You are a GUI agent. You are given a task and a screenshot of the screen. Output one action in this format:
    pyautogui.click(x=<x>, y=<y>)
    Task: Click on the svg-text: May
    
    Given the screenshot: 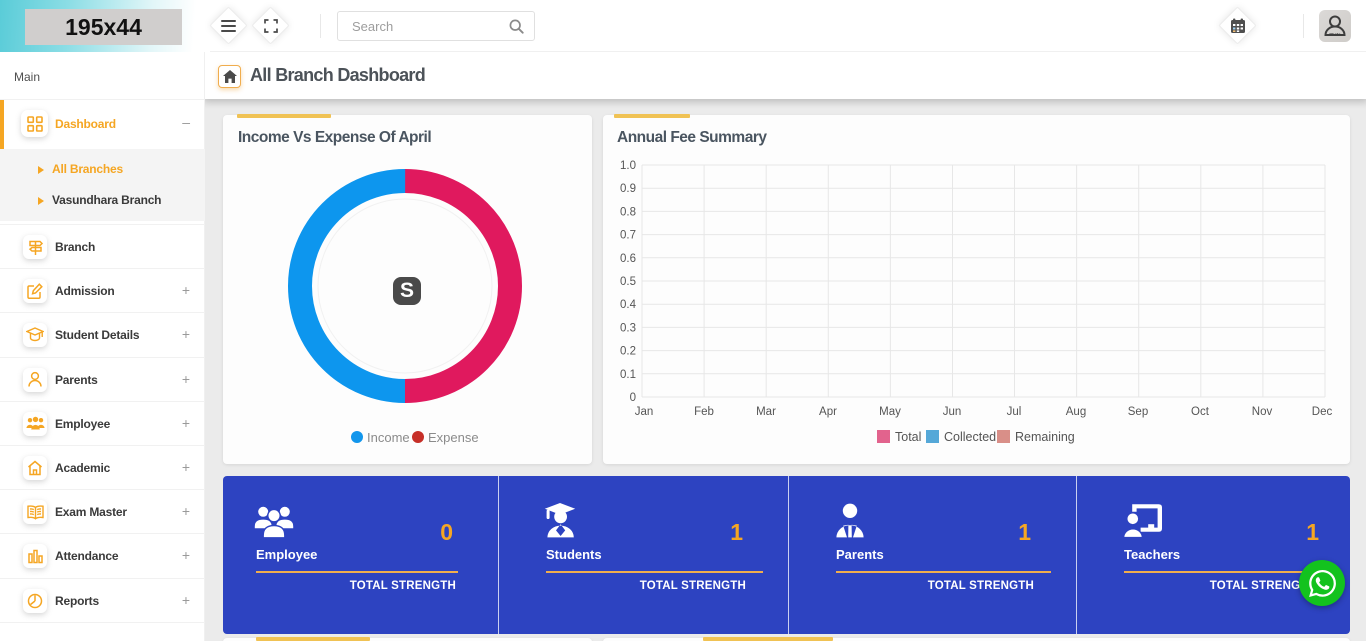 What is the action you would take?
    pyautogui.click(x=890, y=412)
    